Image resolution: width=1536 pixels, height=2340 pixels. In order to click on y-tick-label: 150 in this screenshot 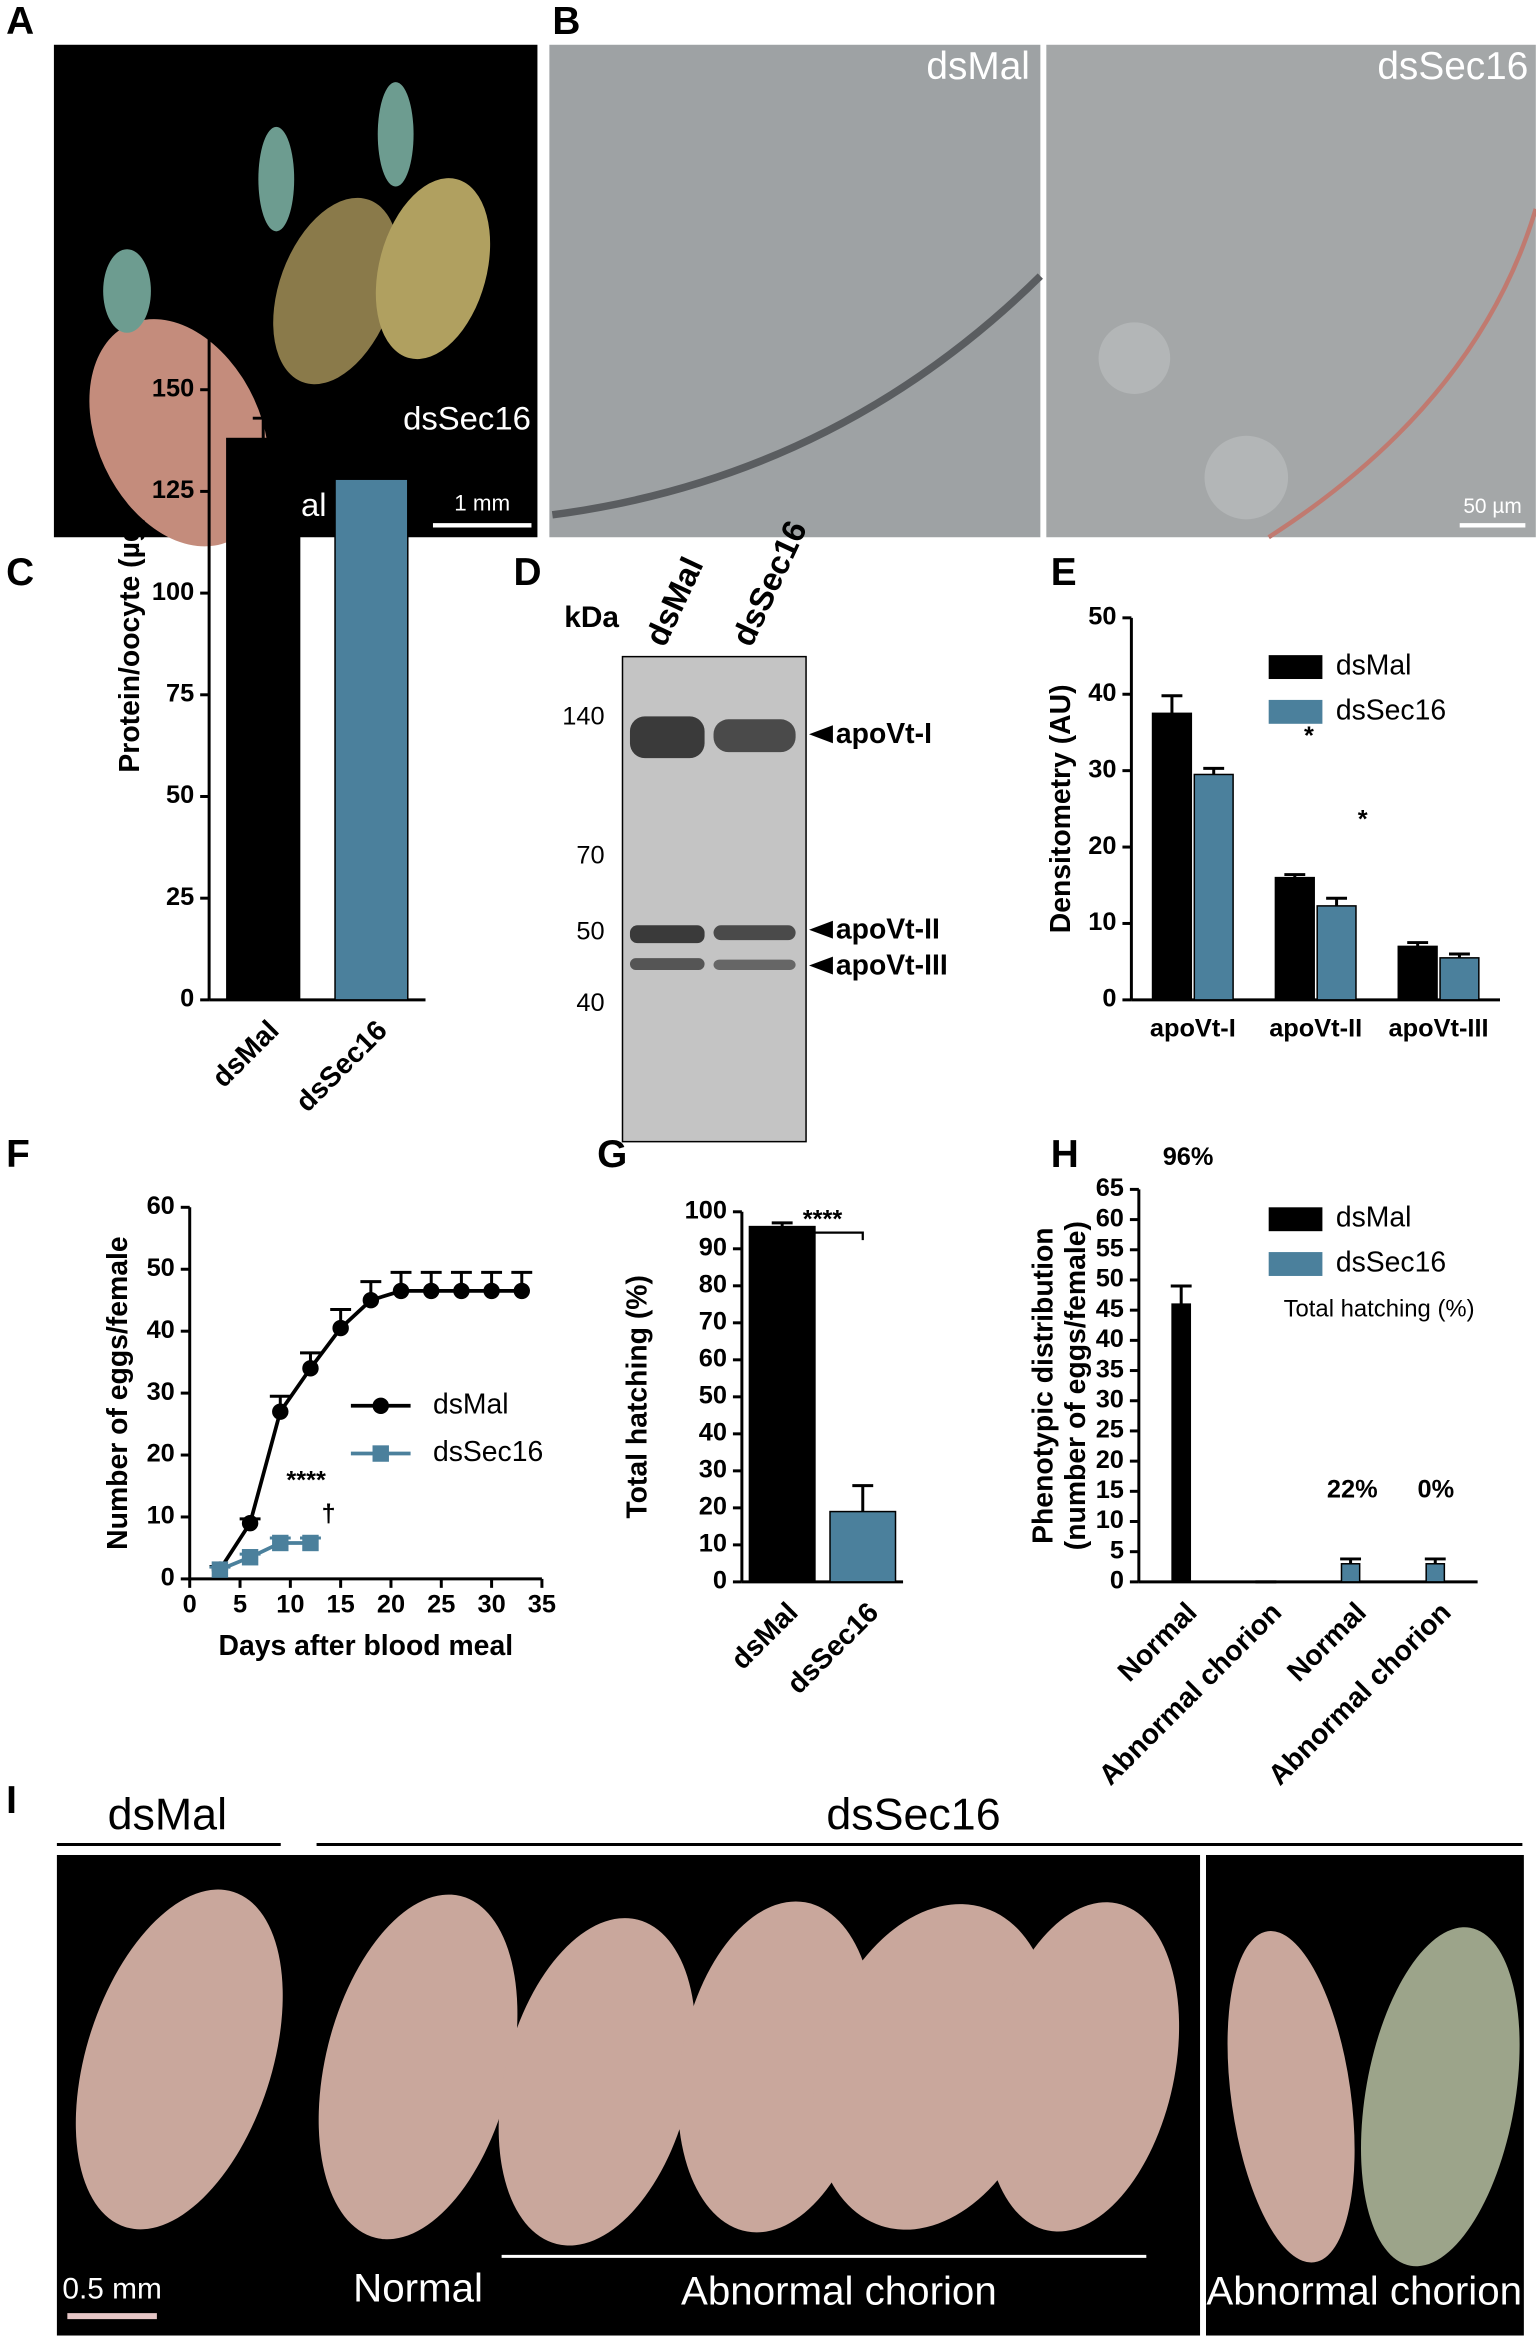, I will do `click(173, 388)`.